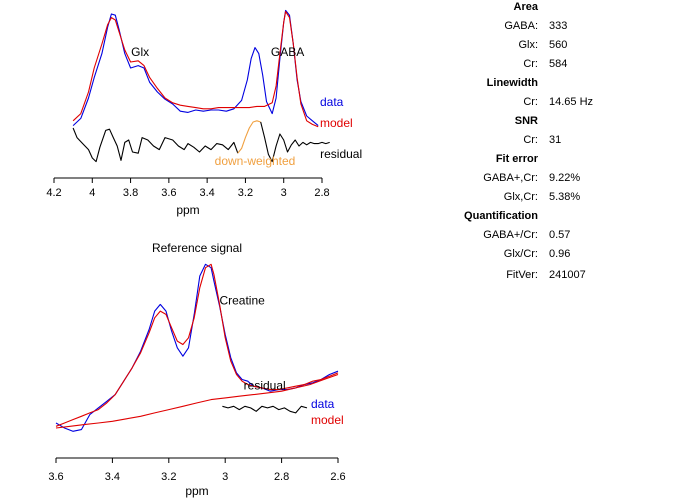 The image size is (690, 498). What do you see at coordinates (522, 275) in the screenshot?
I see `fitver-label: FitVer:` at bounding box center [522, 275].